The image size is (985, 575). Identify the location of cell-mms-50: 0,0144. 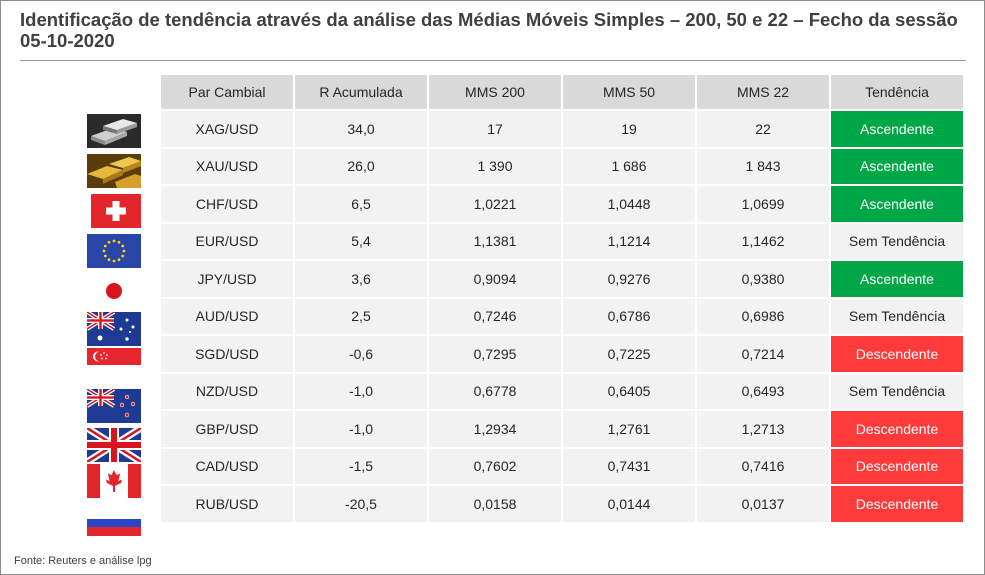
(629, 504).